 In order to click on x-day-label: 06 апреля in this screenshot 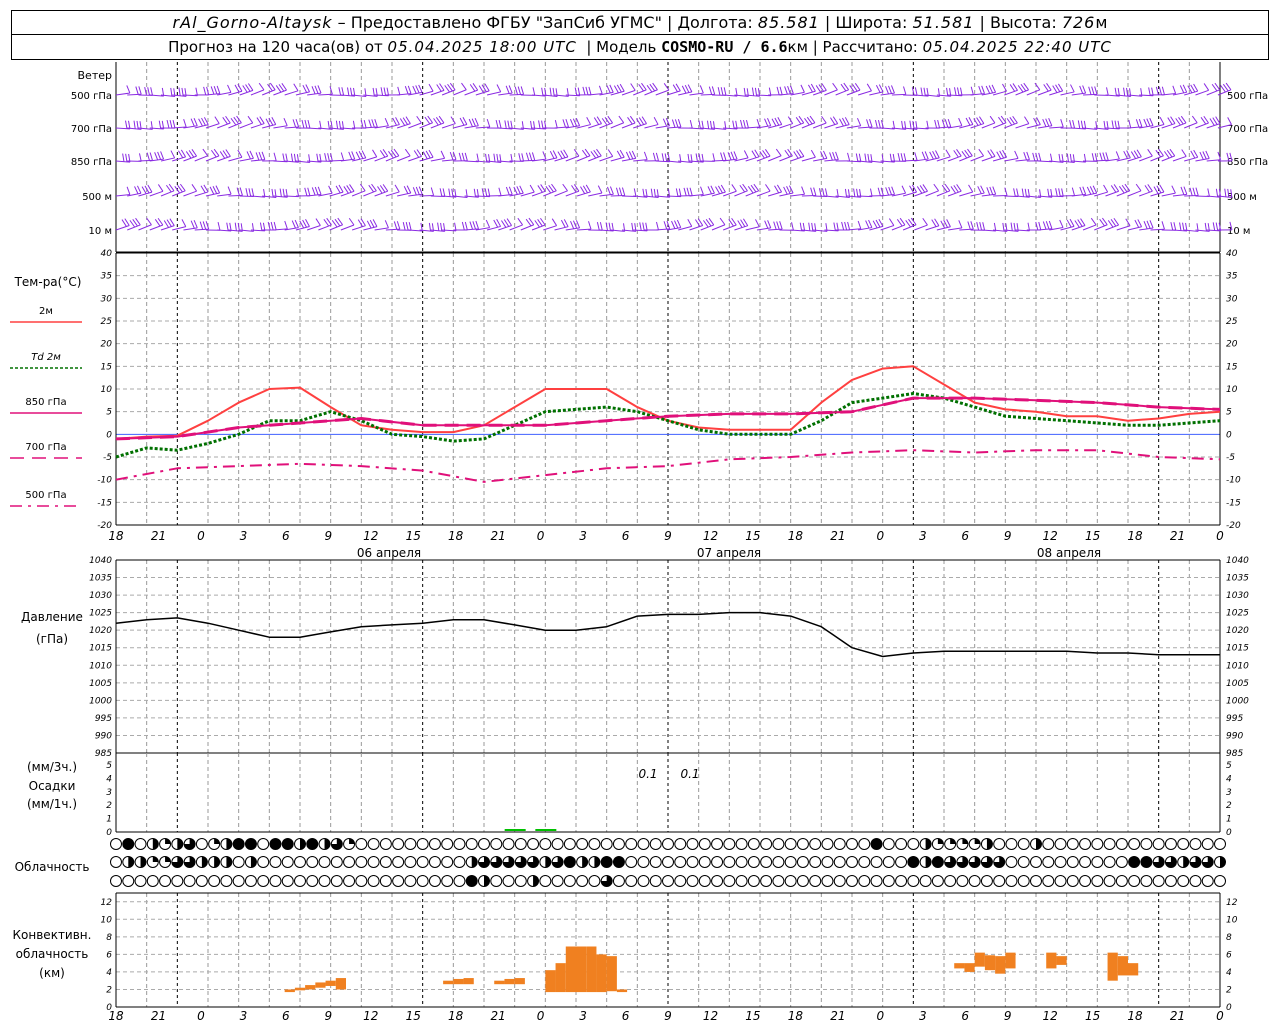, I will do `click(389, 553)`.